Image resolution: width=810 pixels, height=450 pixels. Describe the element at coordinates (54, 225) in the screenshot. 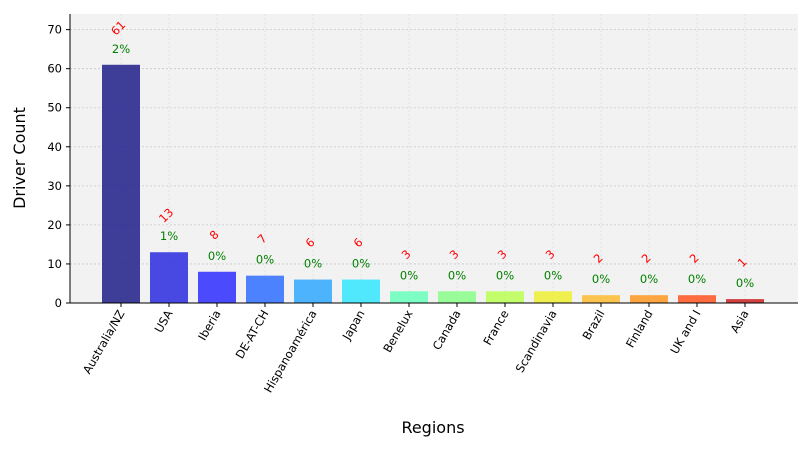

I see `y-tick-label: 20` at that location.